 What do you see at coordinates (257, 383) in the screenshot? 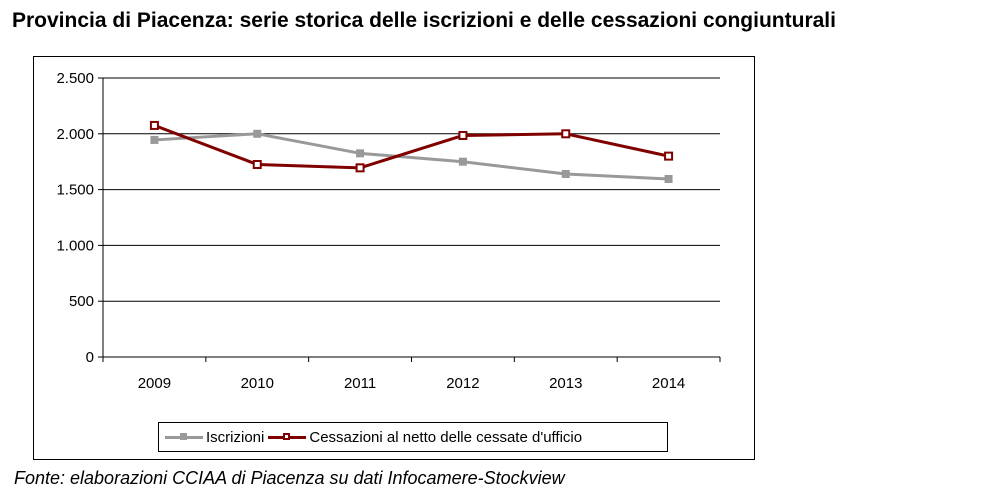
I see `x-tick-label-2010: 2010` at bounding box center [257, 383].